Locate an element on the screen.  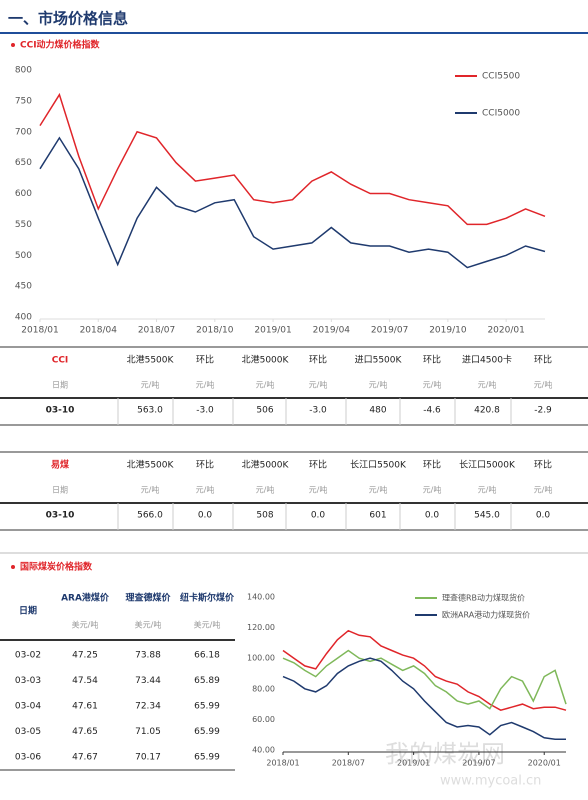
y-tick-label: 450 is located at coordinates (23, 287).